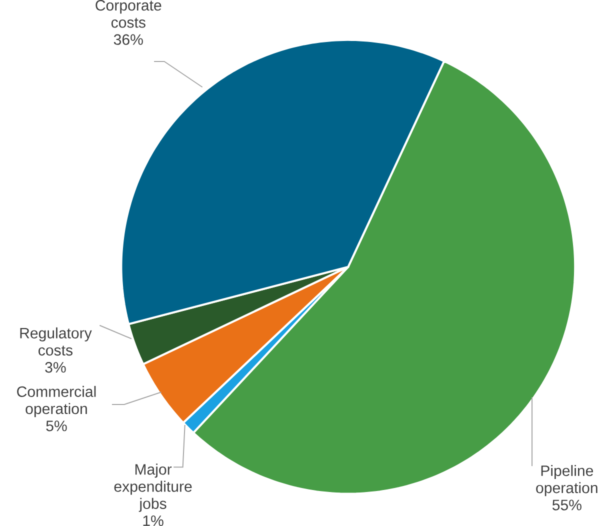 This screenshot has height=526, width=608. What do you see at coordinates (56, 341) in the screenshot?
I see `slice-label: Regulatory costs` at bounding box center [56, 341].